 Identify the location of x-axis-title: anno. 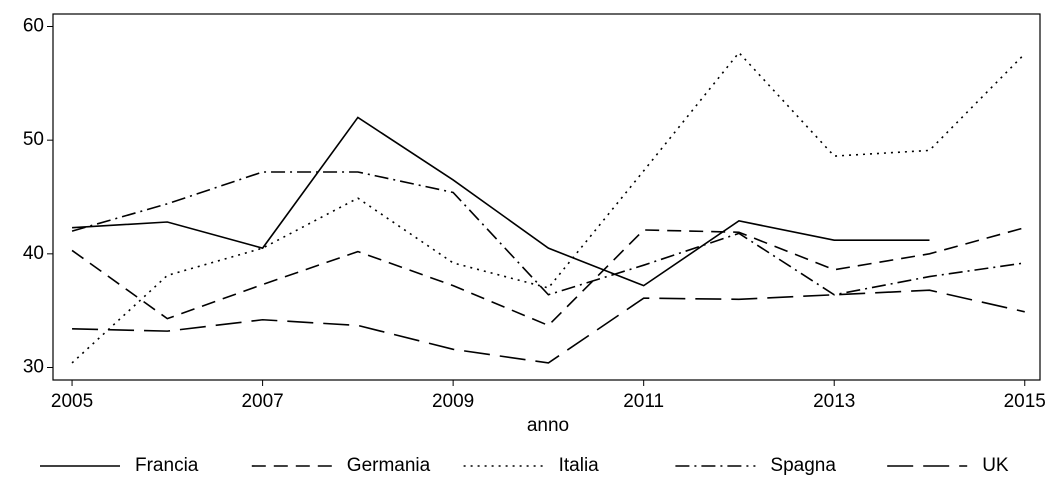
(548, 425).